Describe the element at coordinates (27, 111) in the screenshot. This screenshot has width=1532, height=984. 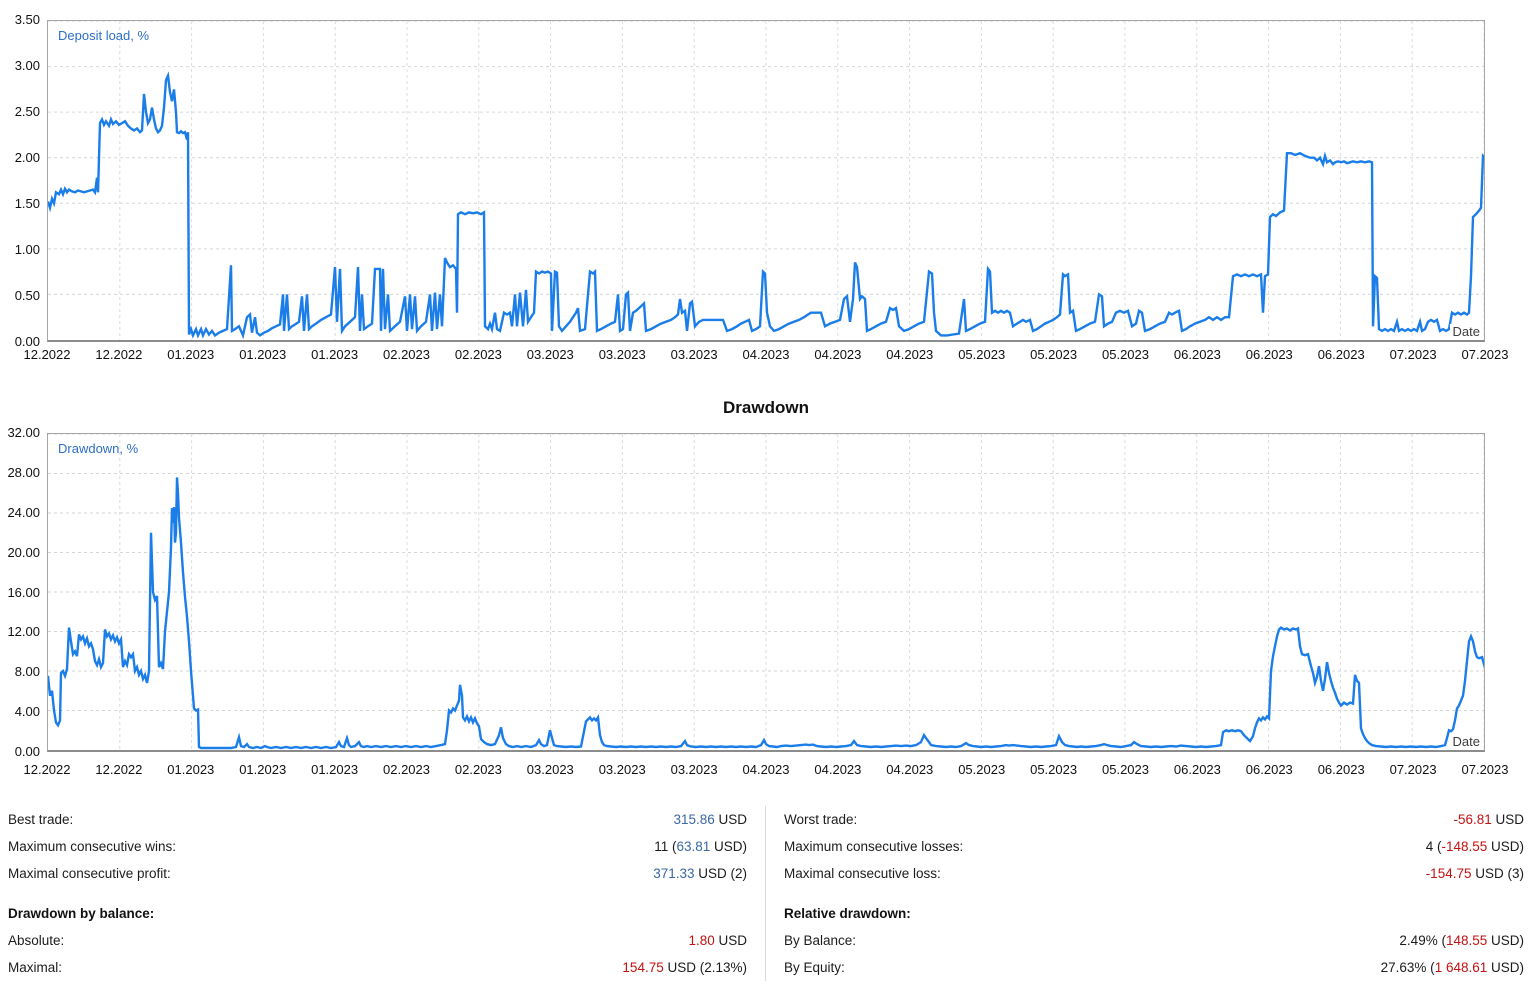
I see `y-tick-label: 2.50` at that location.